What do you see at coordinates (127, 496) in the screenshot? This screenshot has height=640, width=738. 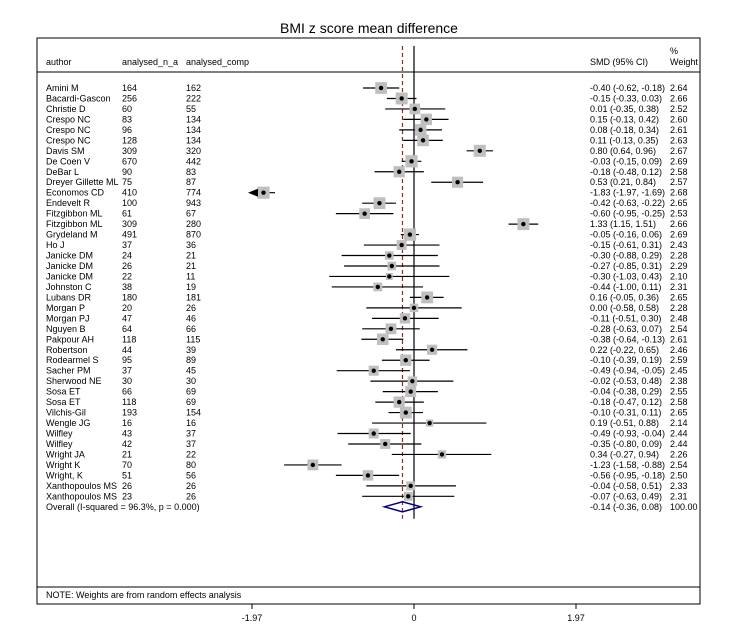 I see `study-n-a: 23` at bounding box center [127, 496].